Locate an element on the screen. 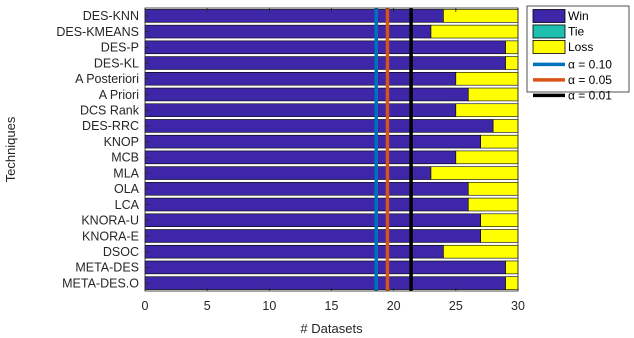 The image size is (634, 338). legend-label-0: Win is located at coordinates (578, 16).